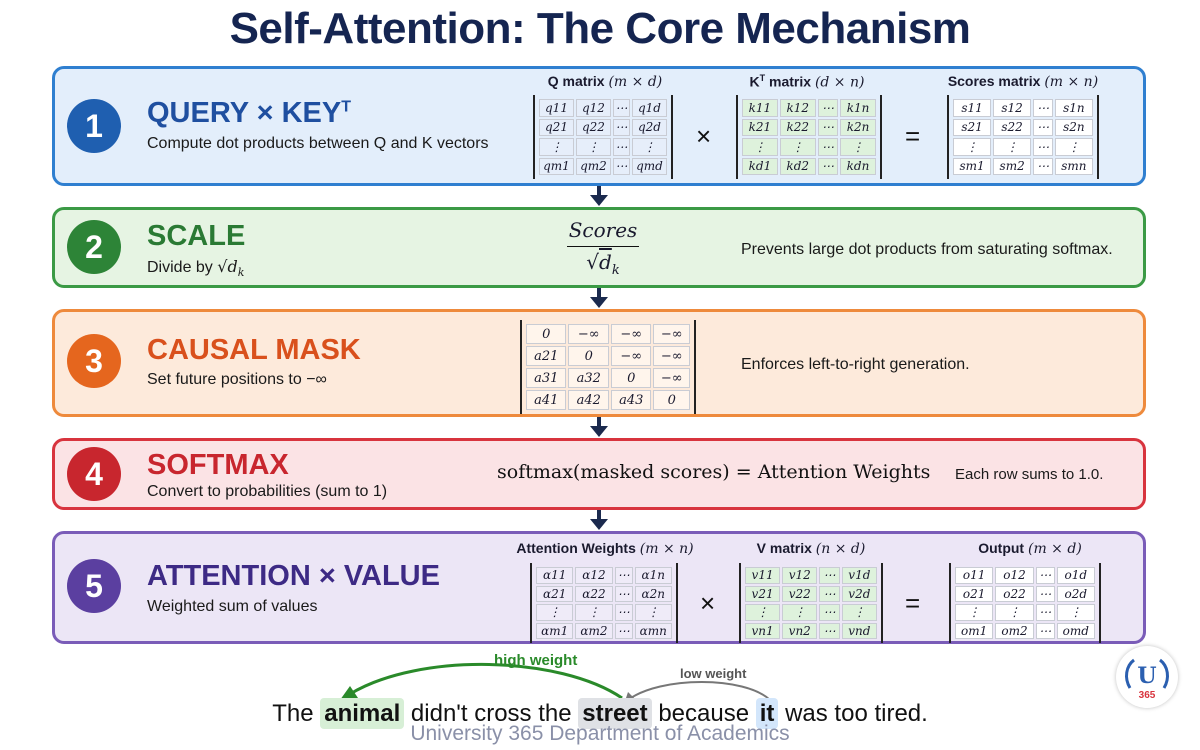  Describe the element at coordinates (94, 586) in the screenshot. I see `step-number-5: 5` at that location.